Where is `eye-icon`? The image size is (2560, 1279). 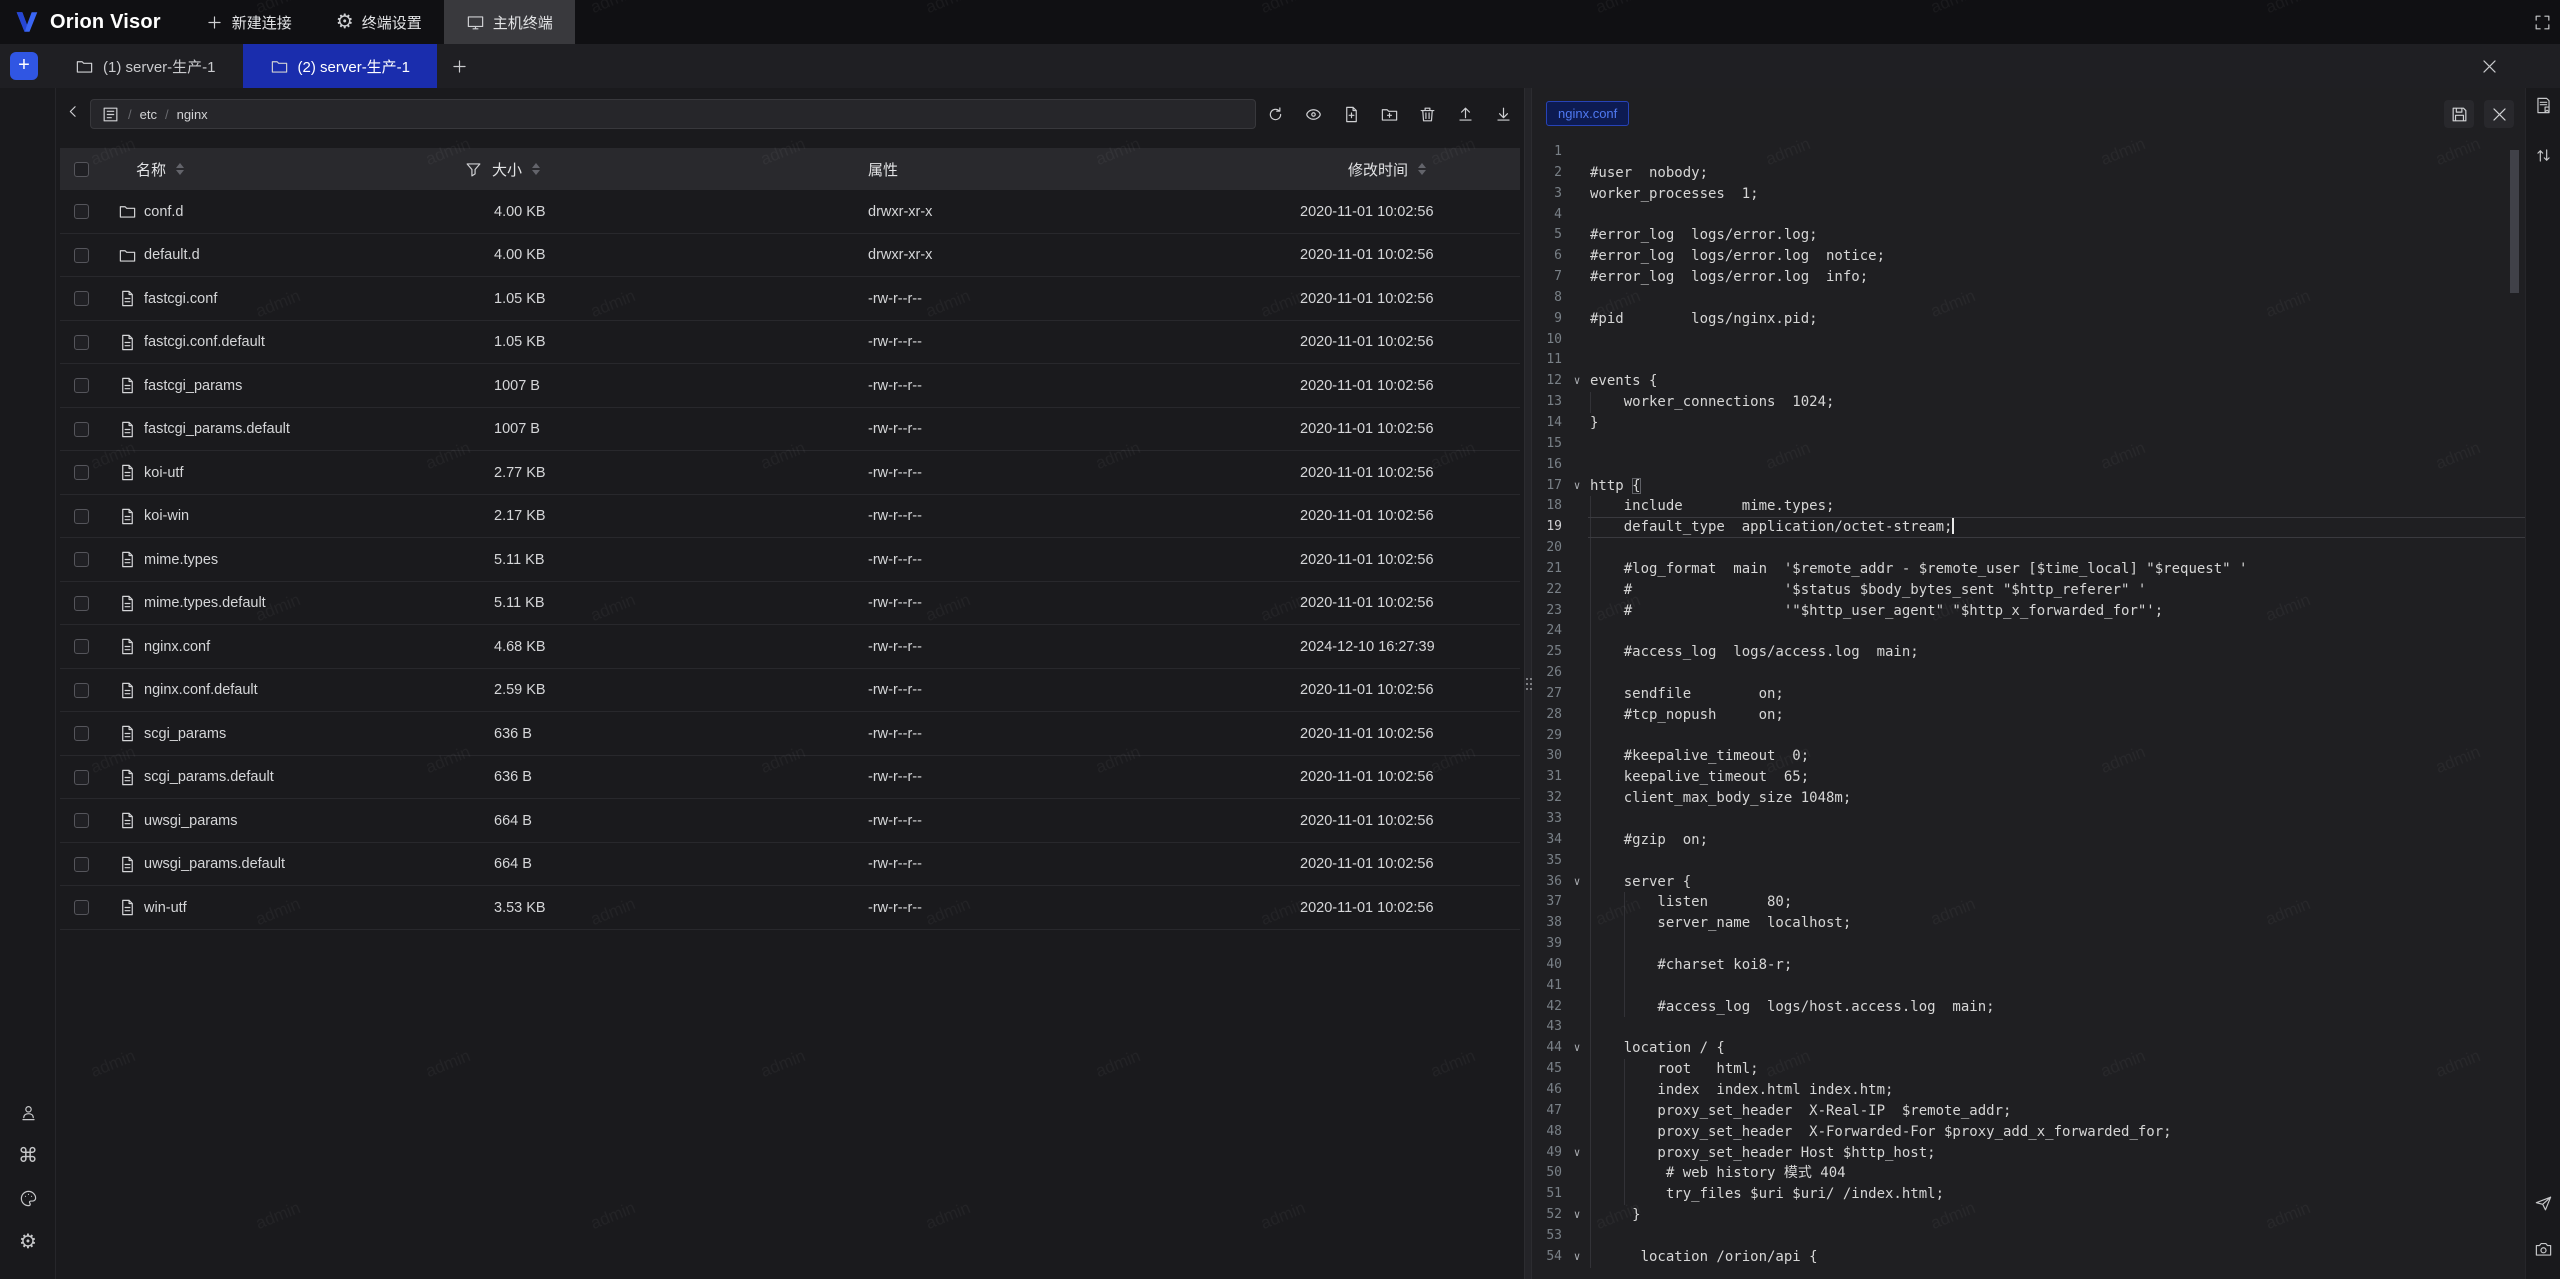 eye-icon is located at coordinates (1313, 114).